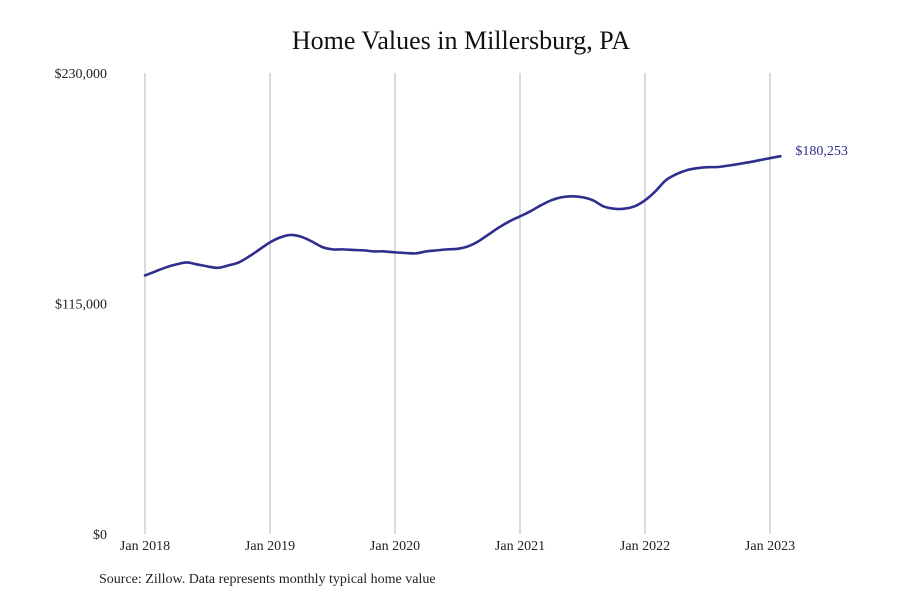 This screenshot has width=900, height=600. Describe the element at coordinates (520, 546) in the screenshot. I see `x-tick-label: Jan 2021` at that location.